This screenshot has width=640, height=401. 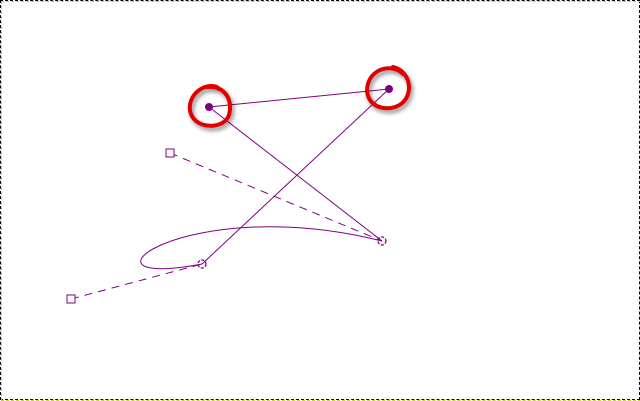 I want to click on bezier-handle-line-lower, so click(x=136, y=281).